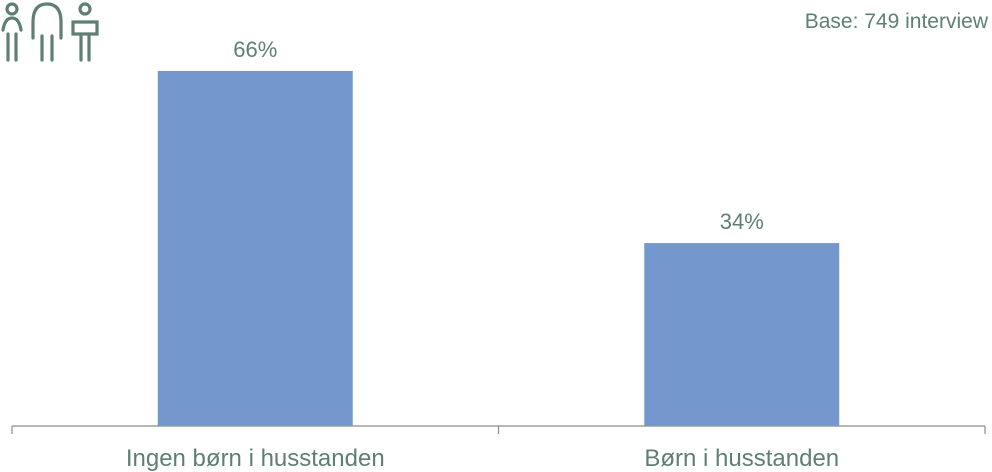  Describe the element at coordinates (50, 32) in the screenshot. I see `family-icon` at that location.